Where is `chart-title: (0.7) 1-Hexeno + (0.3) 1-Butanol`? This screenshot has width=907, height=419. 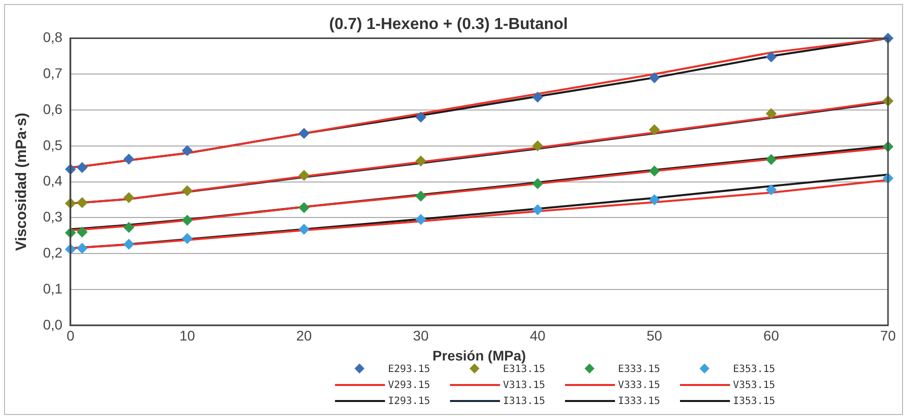 chart-title: (0.7) 1-Hexeno + (0.3) 1-Butanol is located at coordinates (448, 25).